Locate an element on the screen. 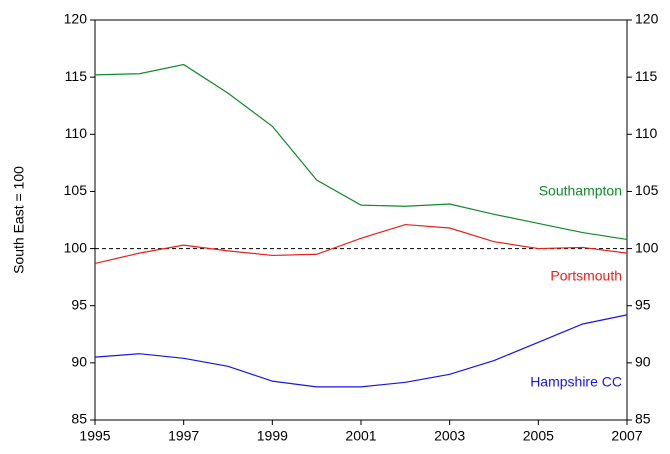 The image size is (670, 454). y2-tick-label: 105 is located at coordinates (647, 190).